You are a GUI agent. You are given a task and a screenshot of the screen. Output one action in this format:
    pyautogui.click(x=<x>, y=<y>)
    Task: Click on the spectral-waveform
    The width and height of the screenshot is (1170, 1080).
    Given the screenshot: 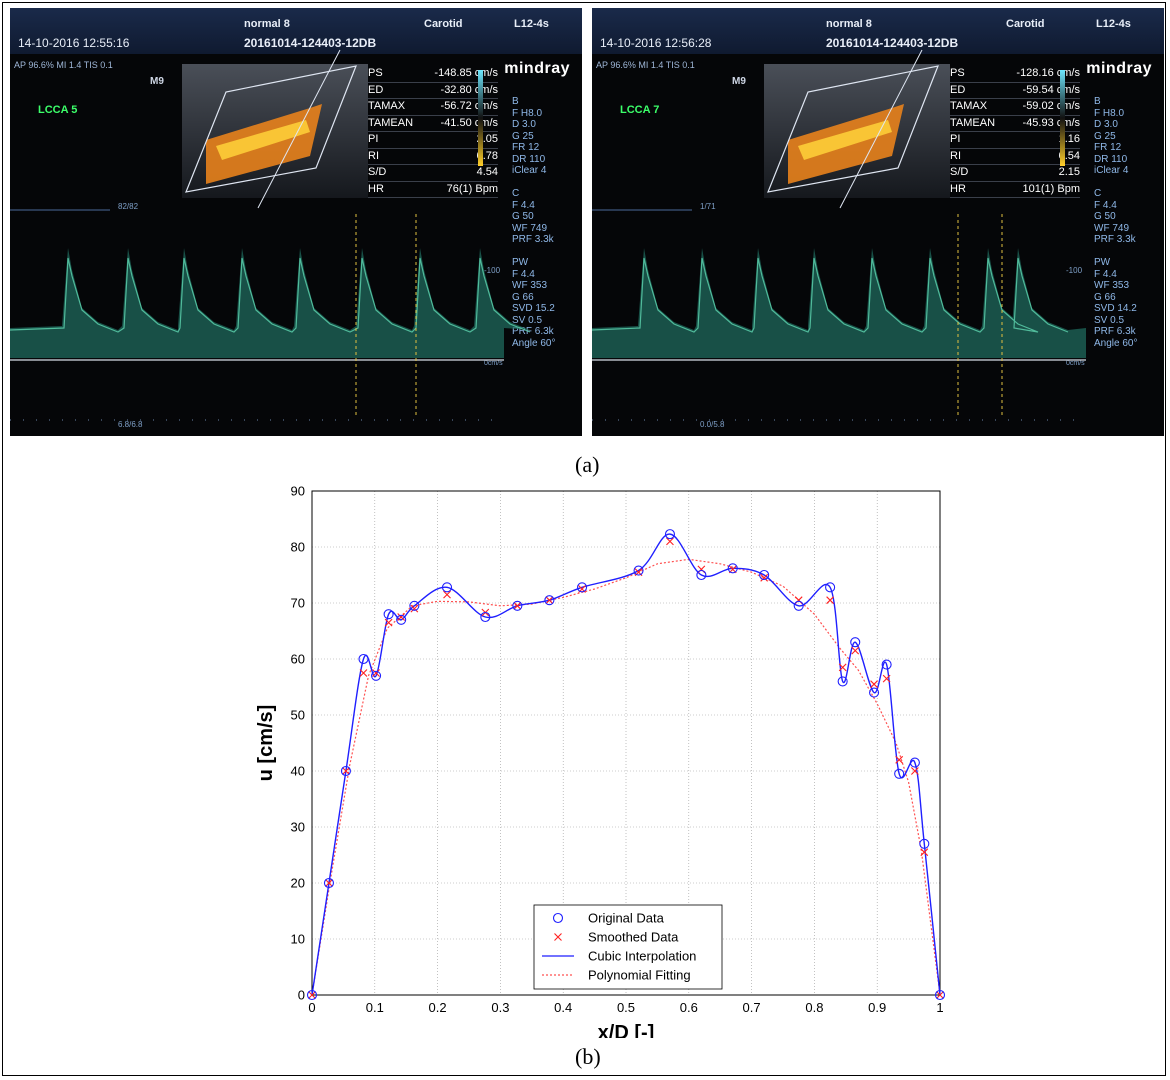 What is the action you would take?
    pyautogui.click(x=270, y=303)
    